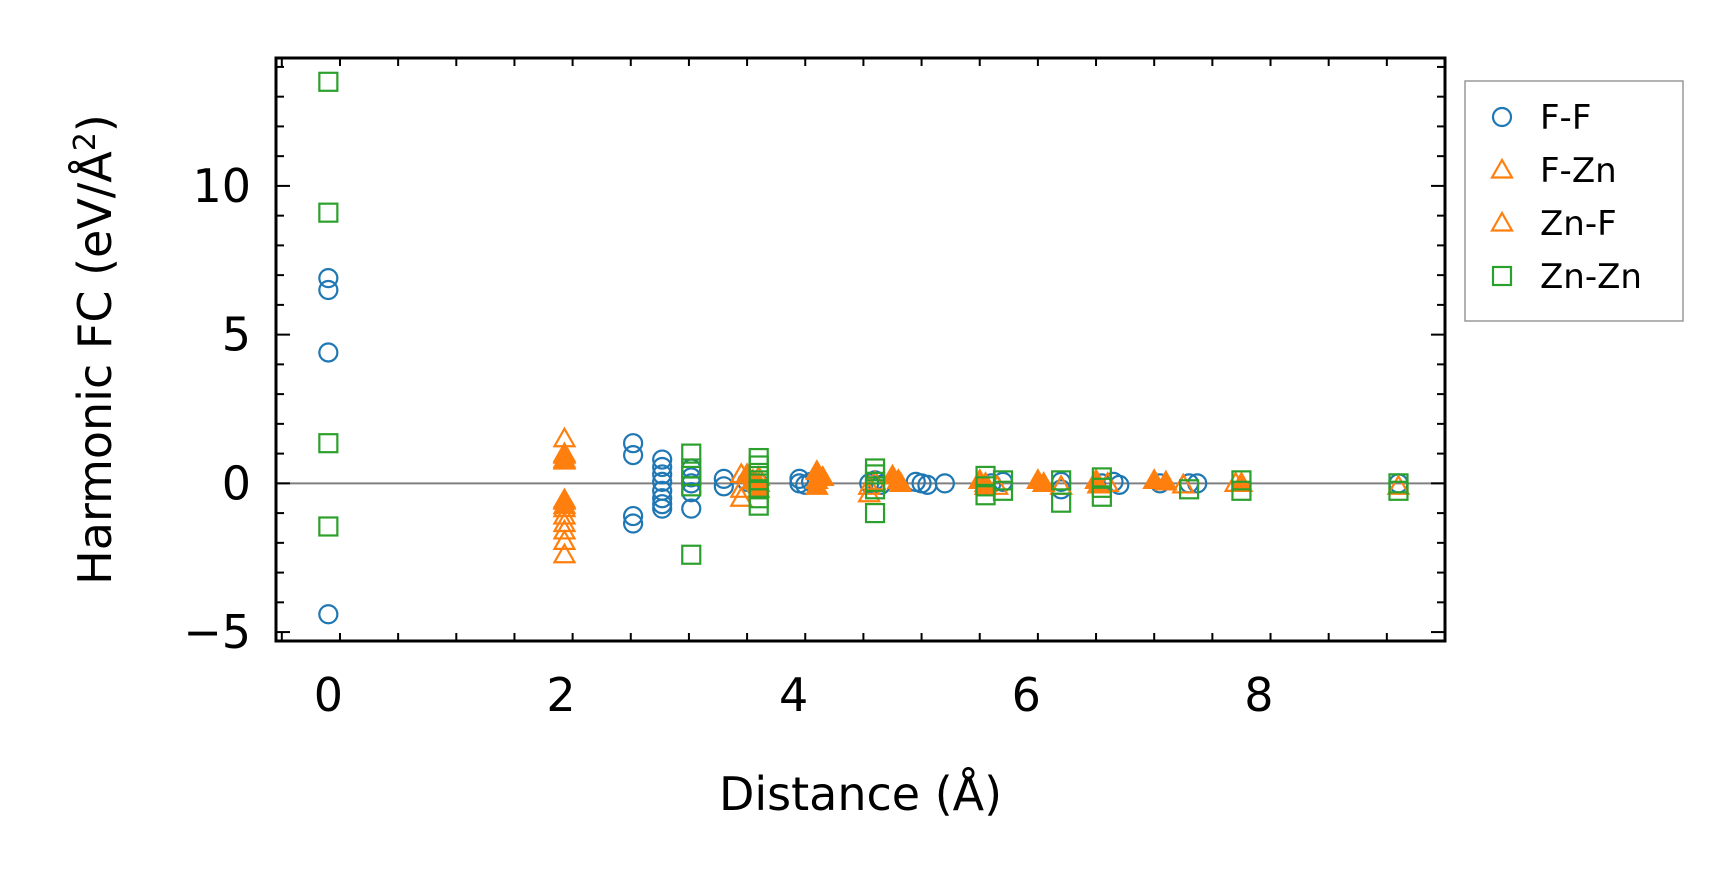  I want to click on y-axis-label-superscript: 2, so click(85, 141).